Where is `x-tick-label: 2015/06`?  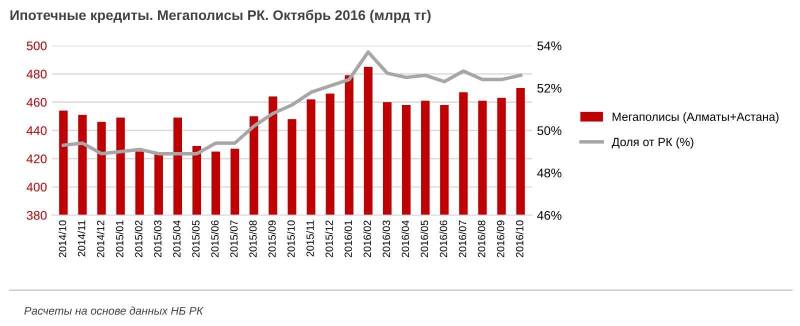 x-tick-label: 2015/06 is located at coordinates (214, 239).